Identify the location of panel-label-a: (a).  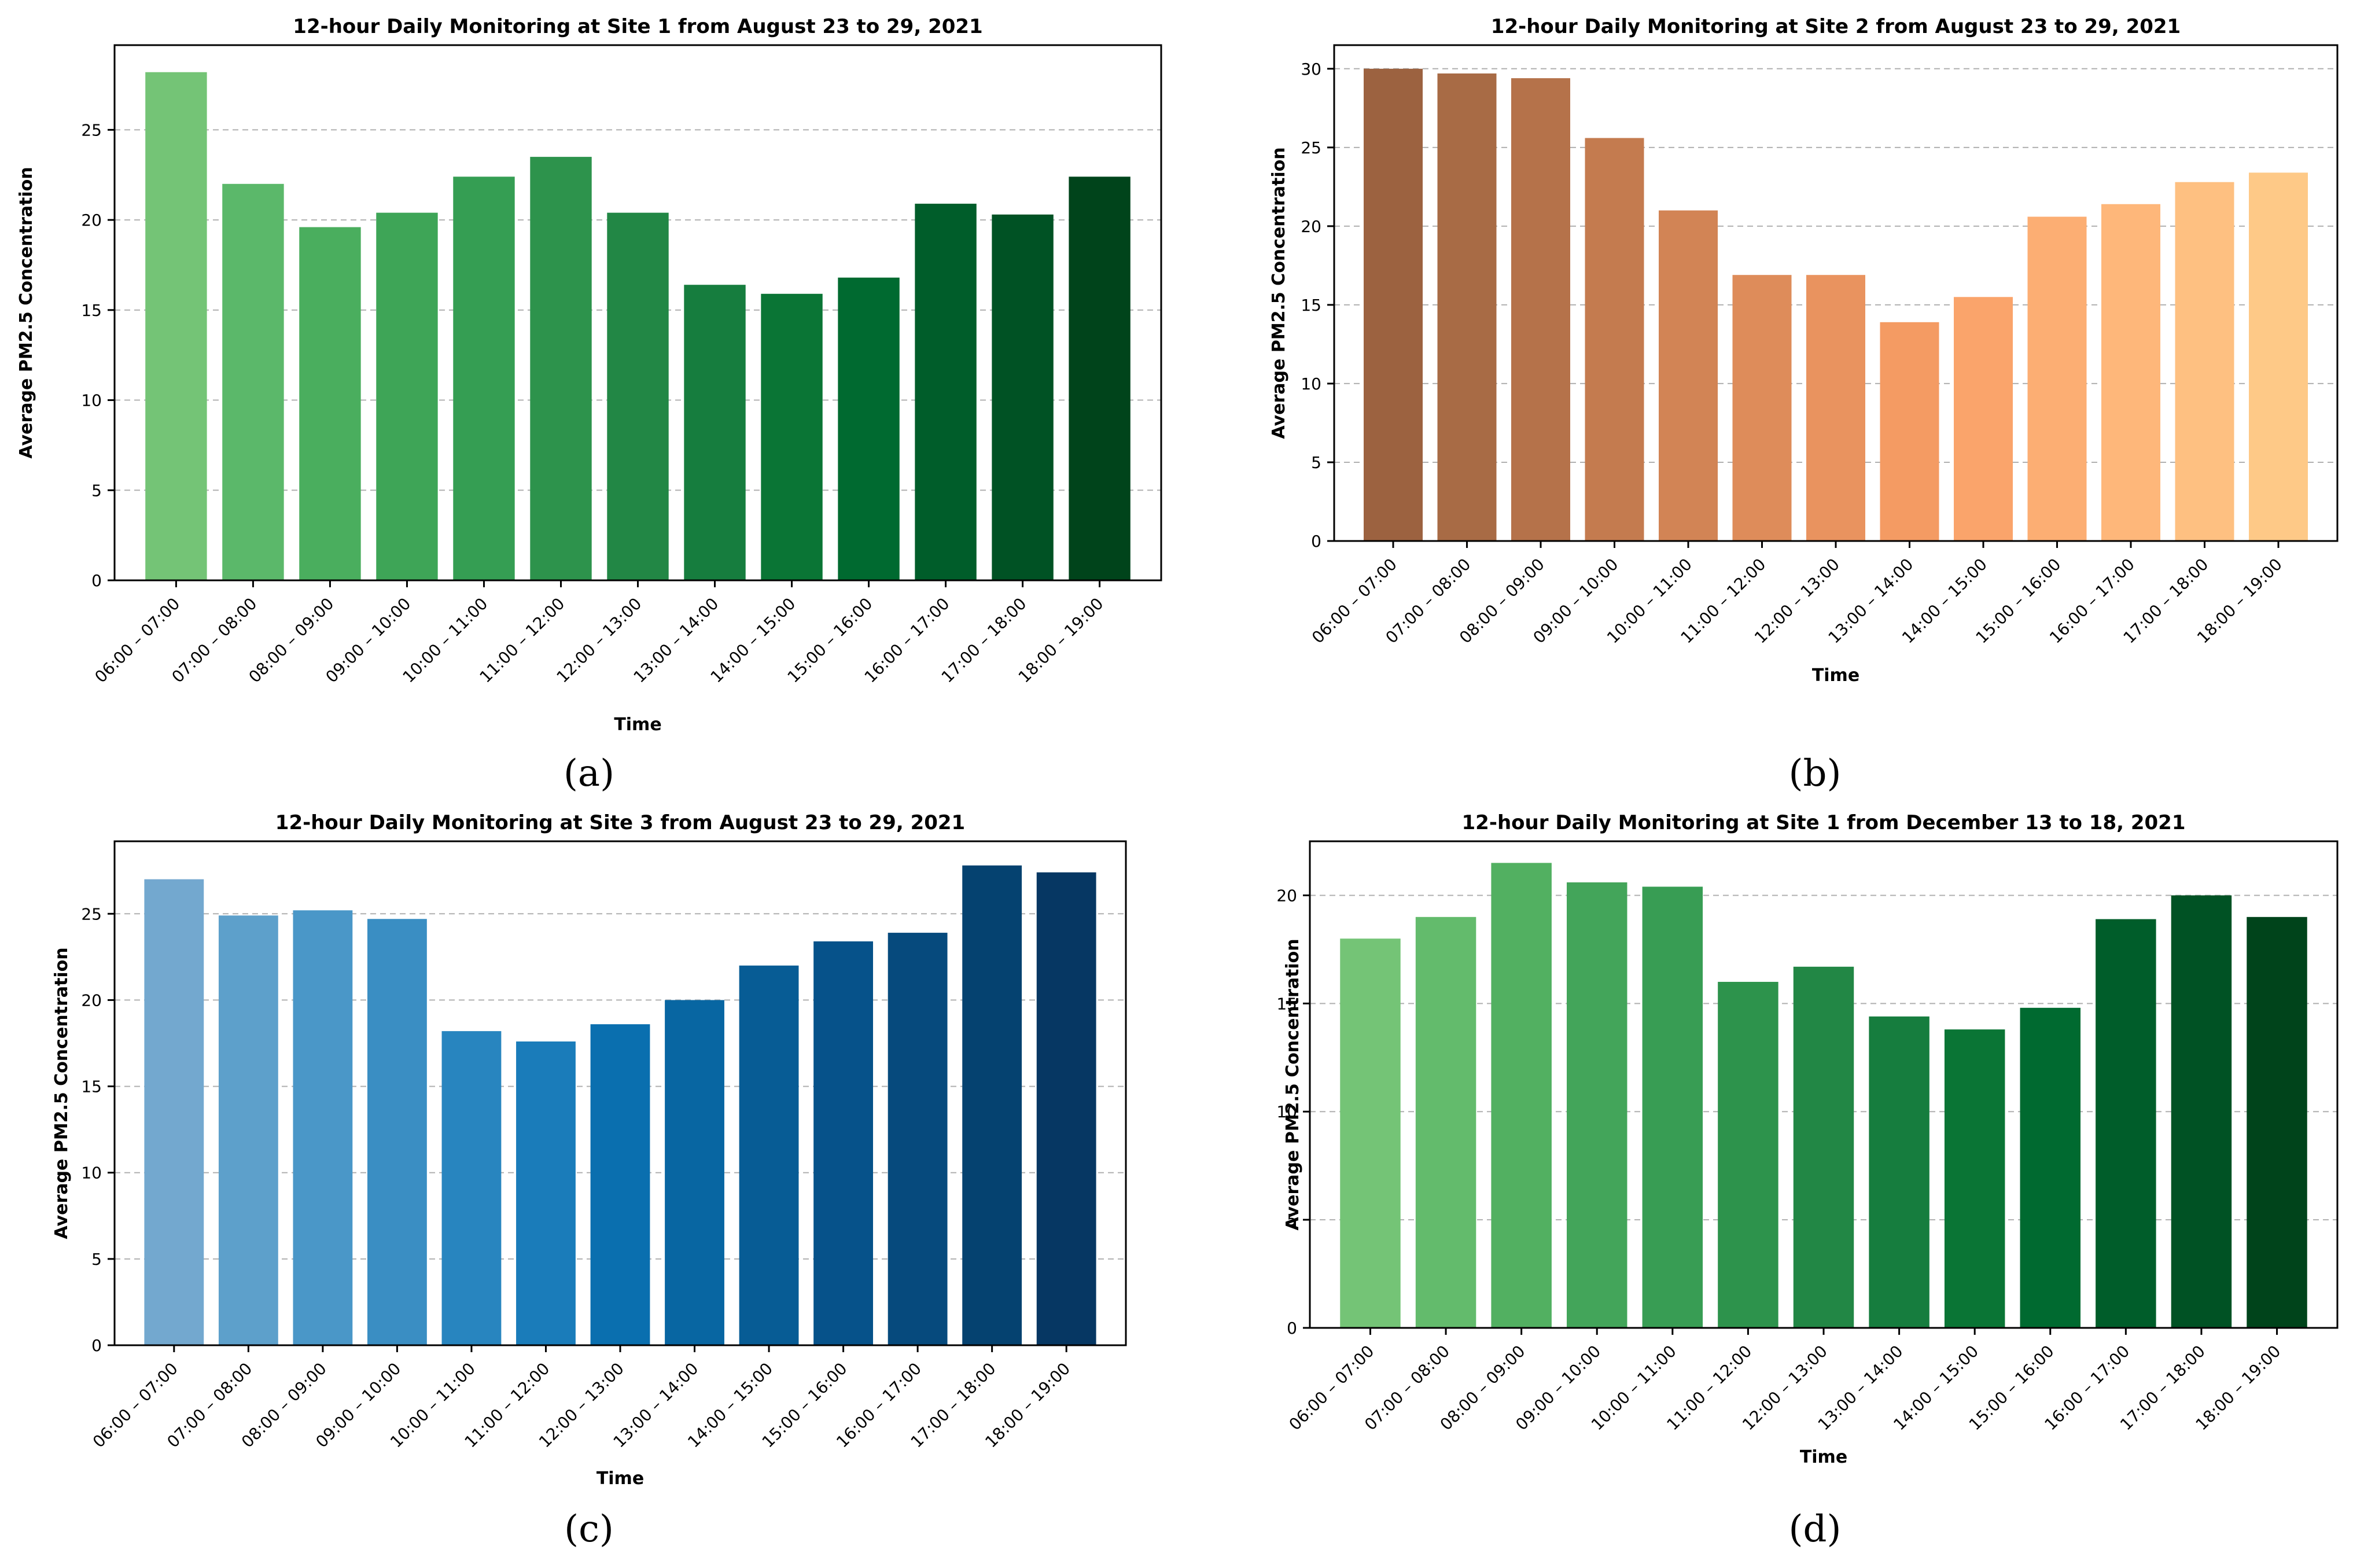
(589, 774).